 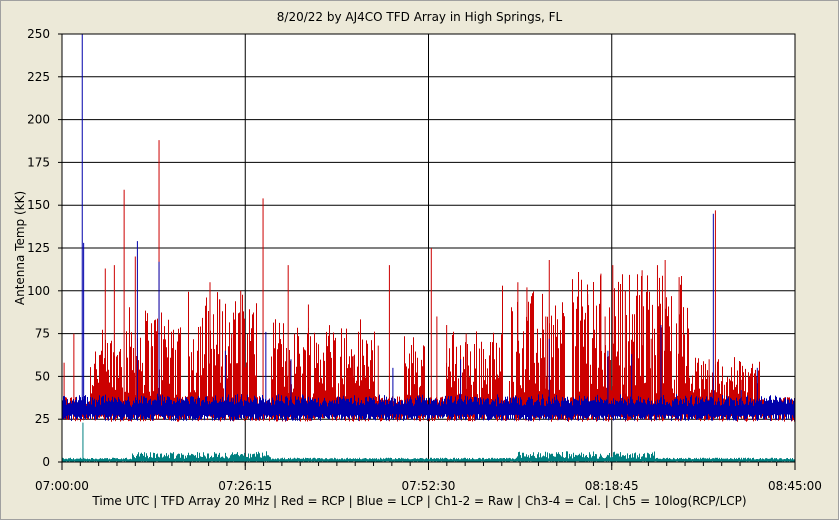 What do you see at coordinates (245, 486) in the screenshot?
I see `x-tick-label: 07:26:15` at bounding box center [245, 486].